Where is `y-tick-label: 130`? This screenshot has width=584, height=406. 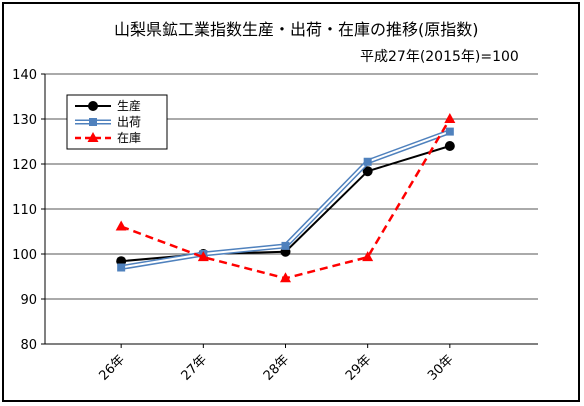 y-tick-label: 130 is located at coordinates (24, 120).